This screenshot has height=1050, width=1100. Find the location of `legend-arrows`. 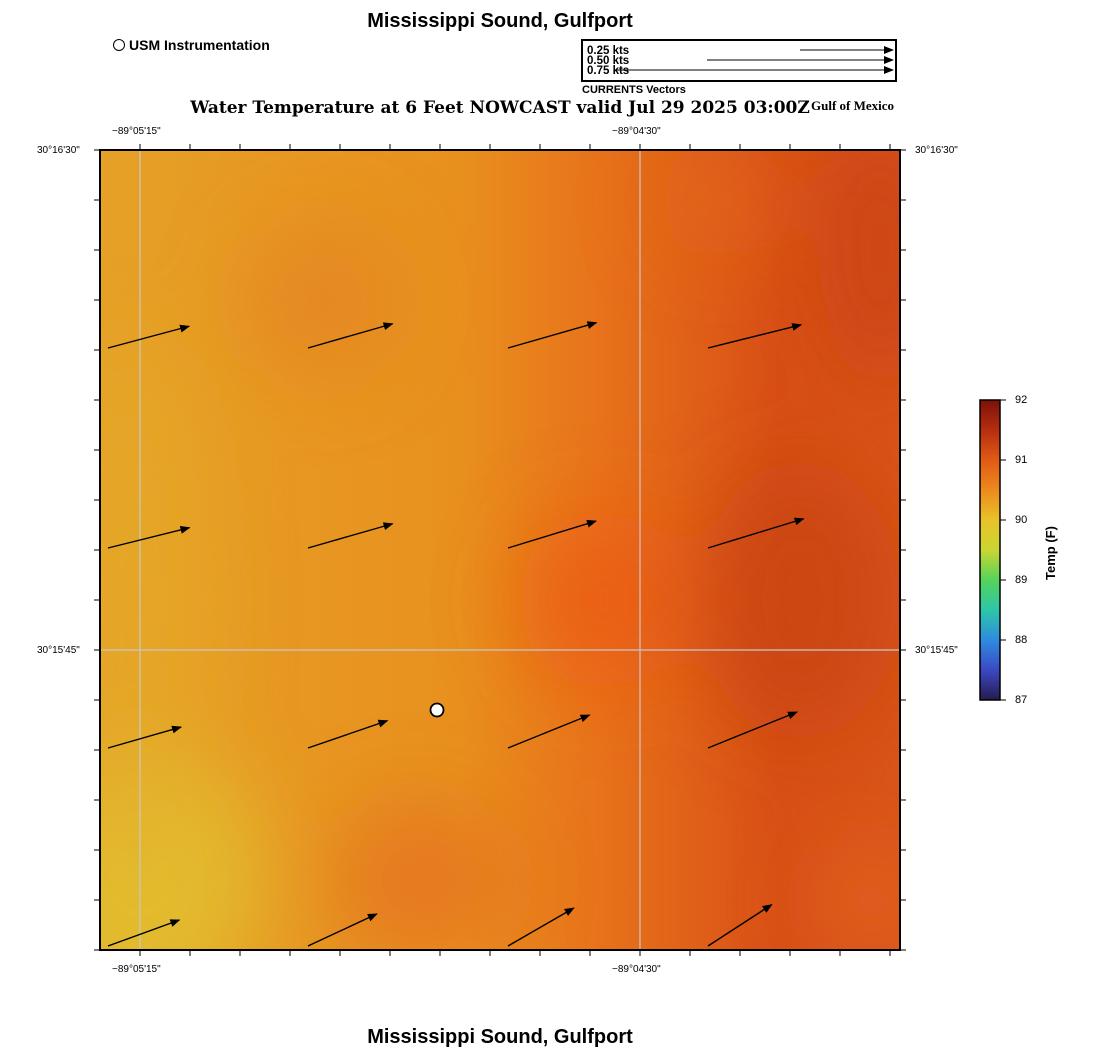

legend-arrows is located at coordinates (754, 60).